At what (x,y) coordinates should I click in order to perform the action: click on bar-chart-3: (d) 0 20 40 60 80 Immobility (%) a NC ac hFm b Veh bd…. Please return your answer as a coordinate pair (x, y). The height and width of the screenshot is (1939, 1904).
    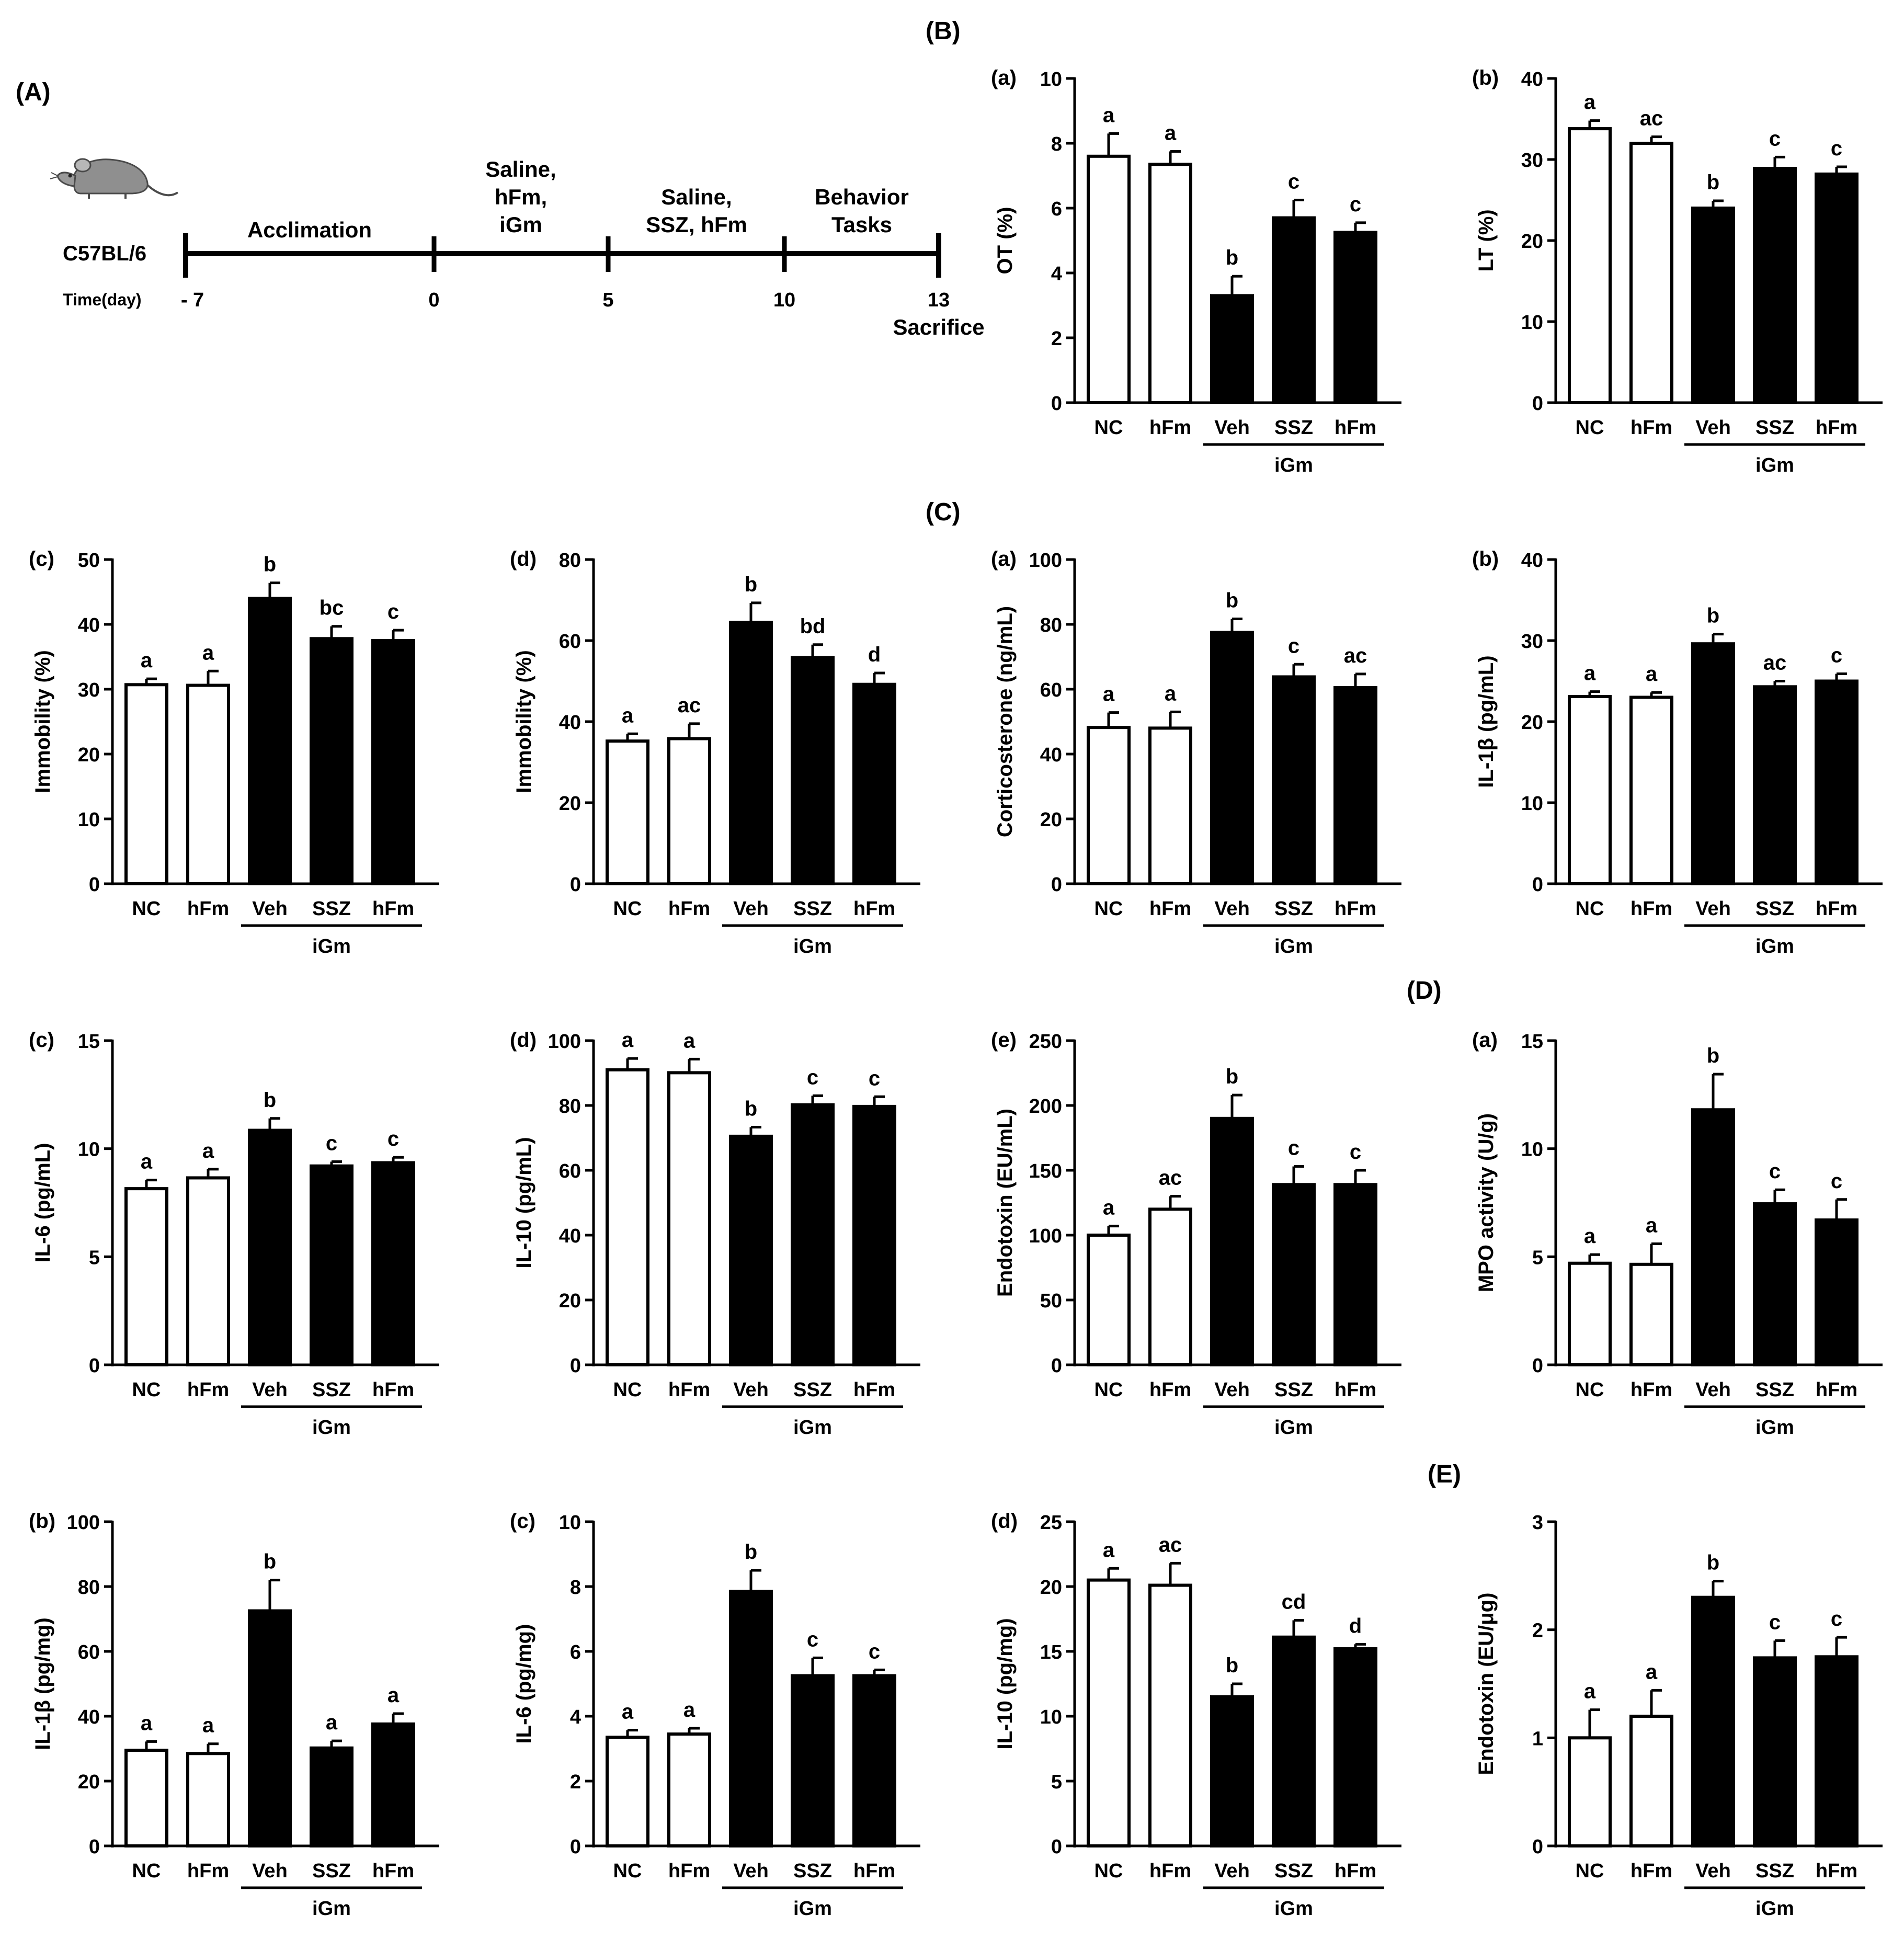
    Looking at the image, I should click on (715, 753).